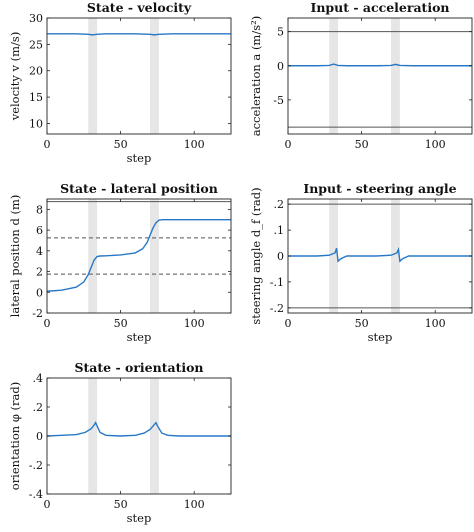 Image resolution: width=474 pixels, height=532 pixels. Describe the element at coordinates (279, 230) in the screenshot. I see `y-tick-label: .1` at that location.